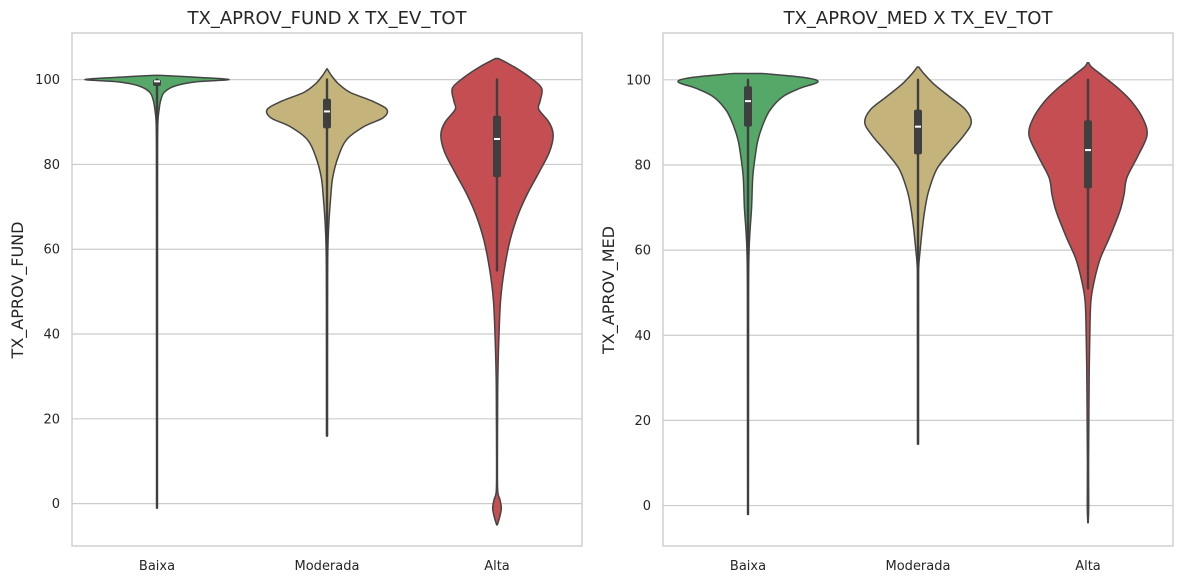  What do you see at coordinates (748, 106) in the screenshot?
I see `iqr-box-baixa` at bounding box center [748, 106].